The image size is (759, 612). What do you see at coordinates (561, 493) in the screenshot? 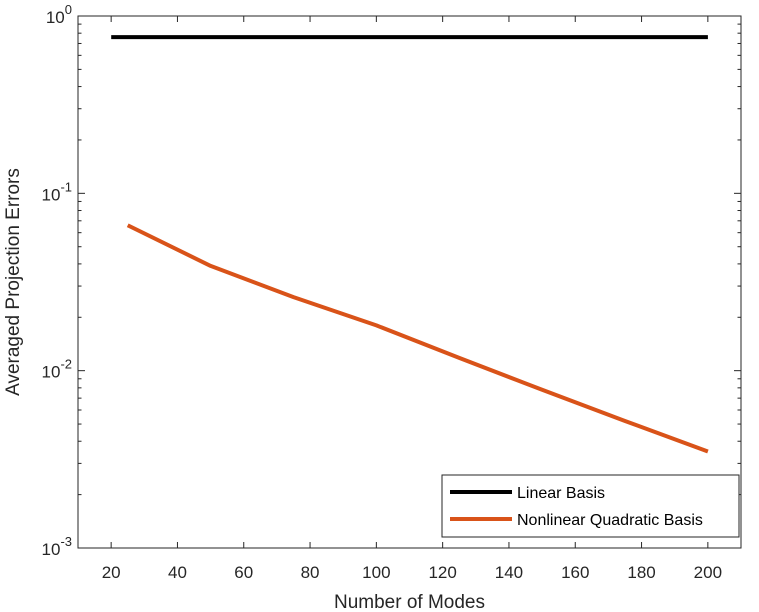
I see `legend-label-1: Linear Basis` at bounding box center [561, 493].